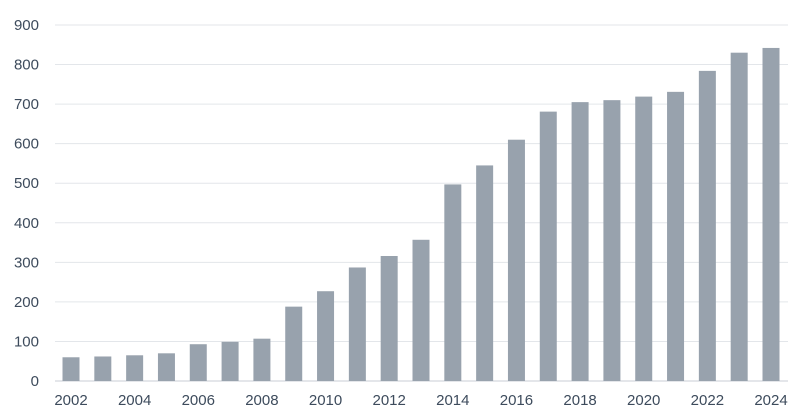 The height and width of the screenshot is (420, 800). Describe the element at coordinates (71, 369) in the screenshot. I see `bar-2002` at that location.